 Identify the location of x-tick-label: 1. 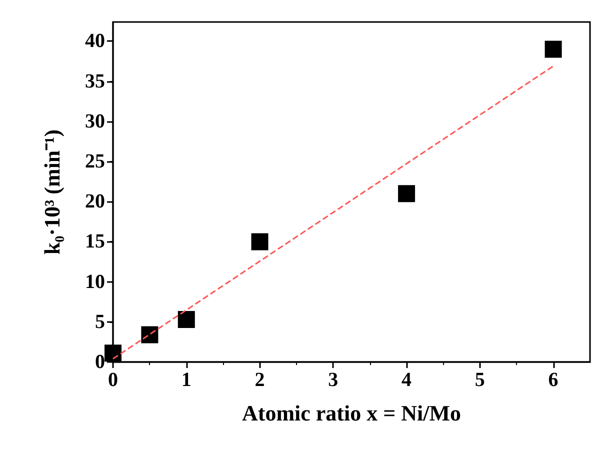
(186, 380).